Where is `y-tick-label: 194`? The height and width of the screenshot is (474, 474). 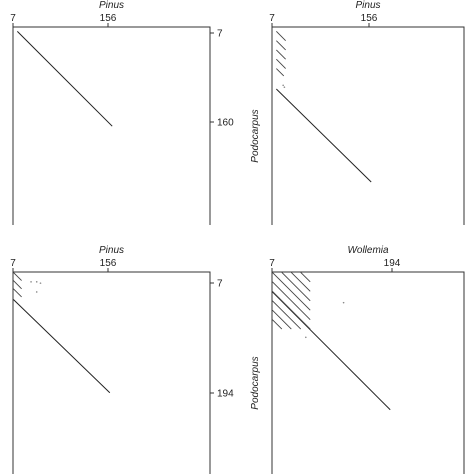 y-tick-label: 194 is located at coordinates (225, 394).